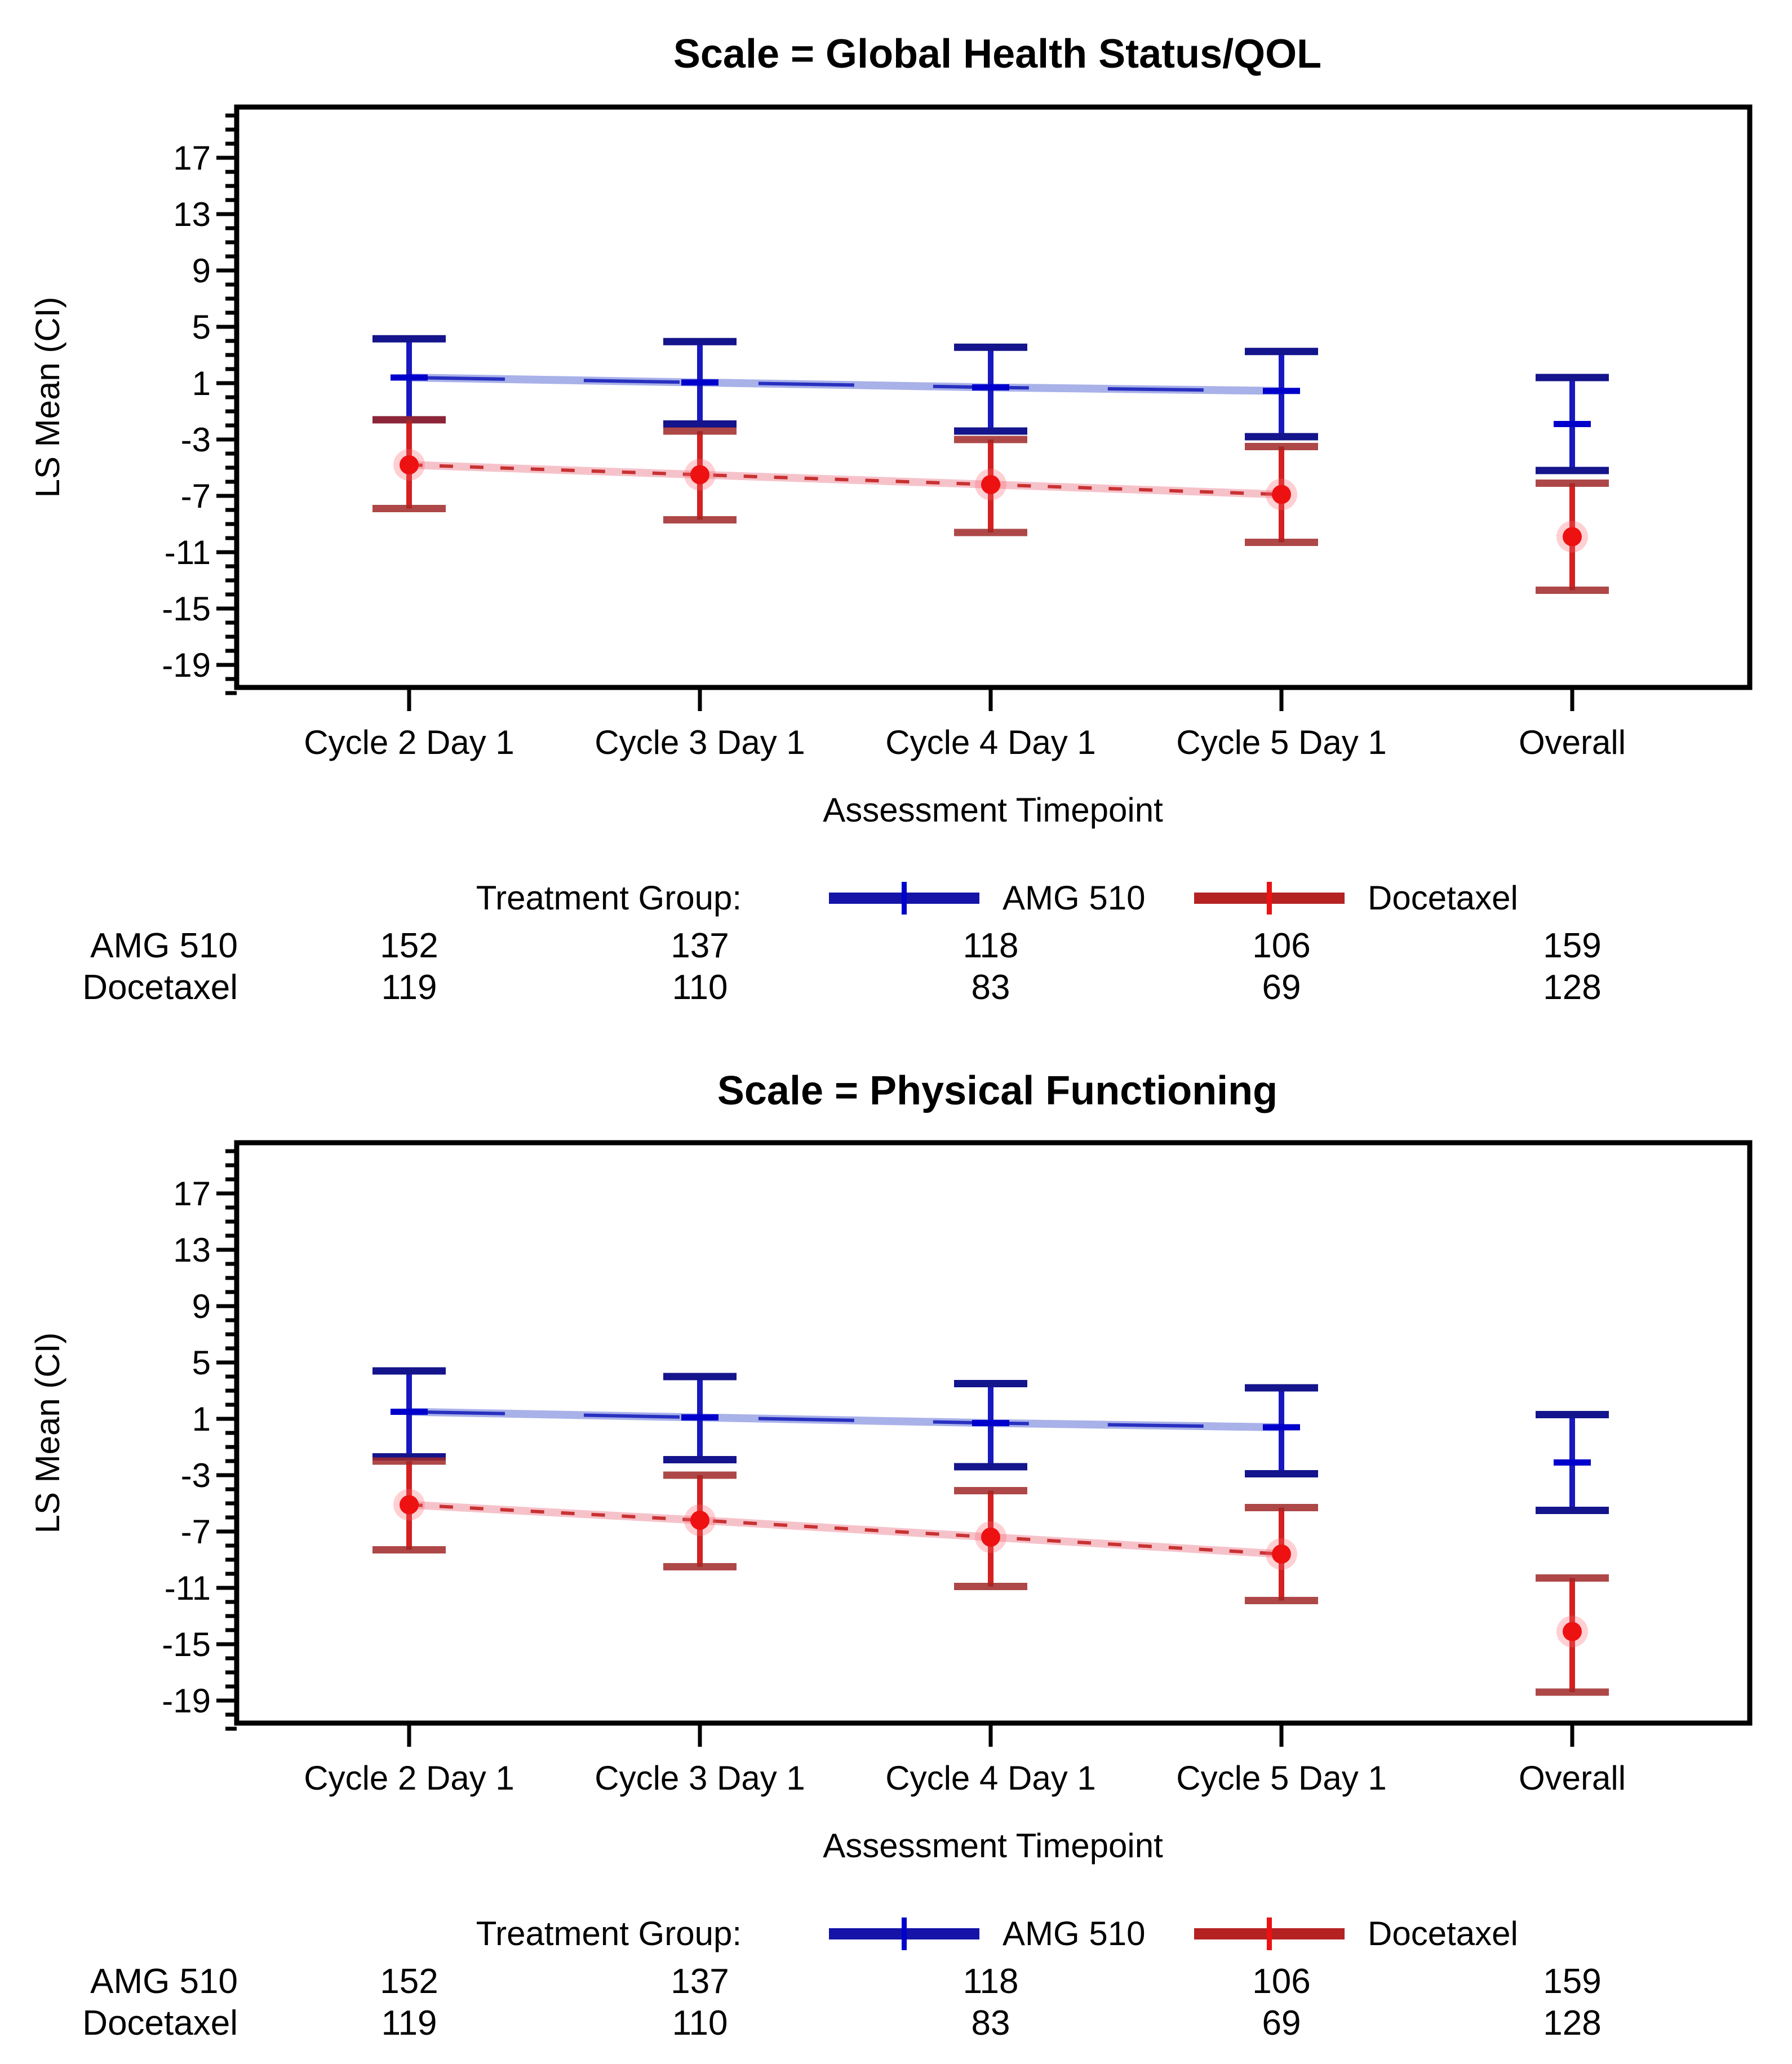 The width and height of the screenshot is (1792, 2064). Describe the element at coordinates (1281, 1778) in the screenshot. I see `x-tick-label: Cycle 5 Day 1` at that location.